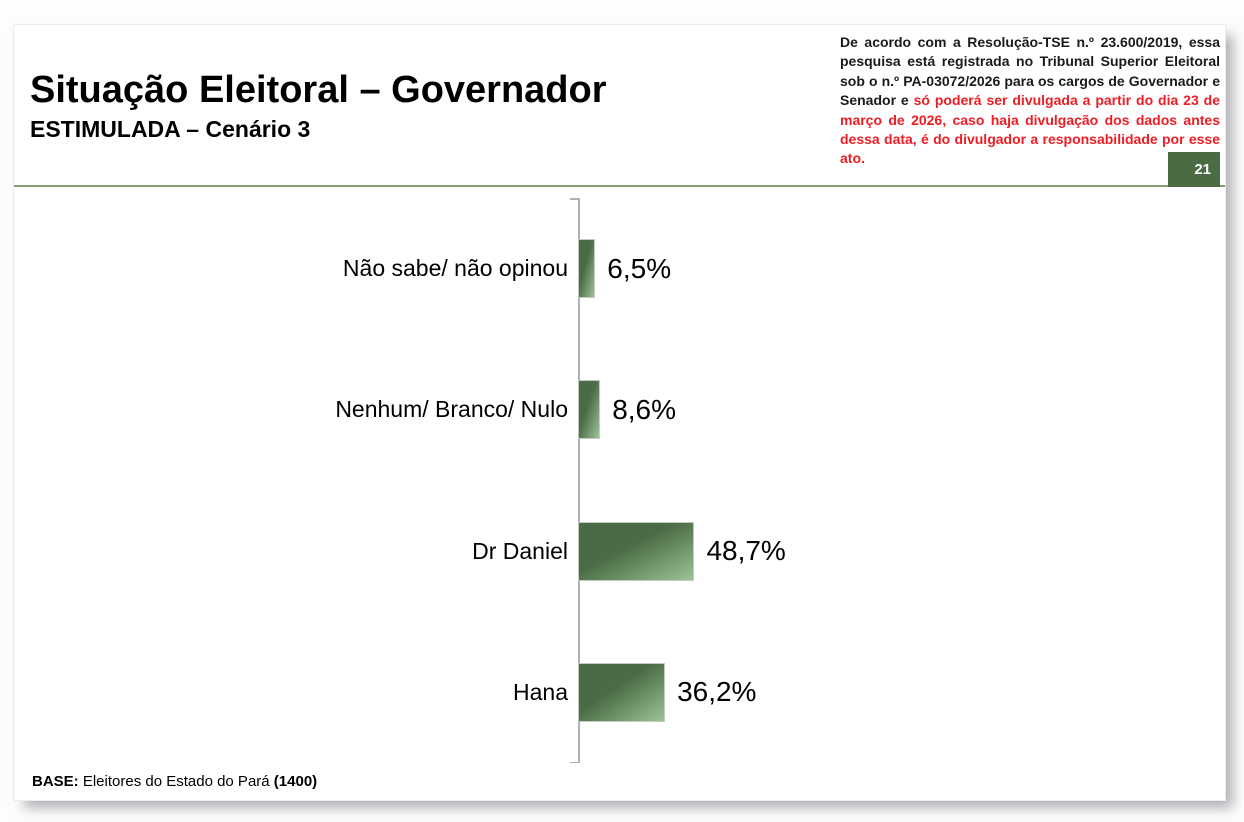 Image resolution: width=1244 pixels, height=822 pixels. Describe the element at coordinates (746, 551) in the screenshot. I see `value-label: 48,7%` at that location.